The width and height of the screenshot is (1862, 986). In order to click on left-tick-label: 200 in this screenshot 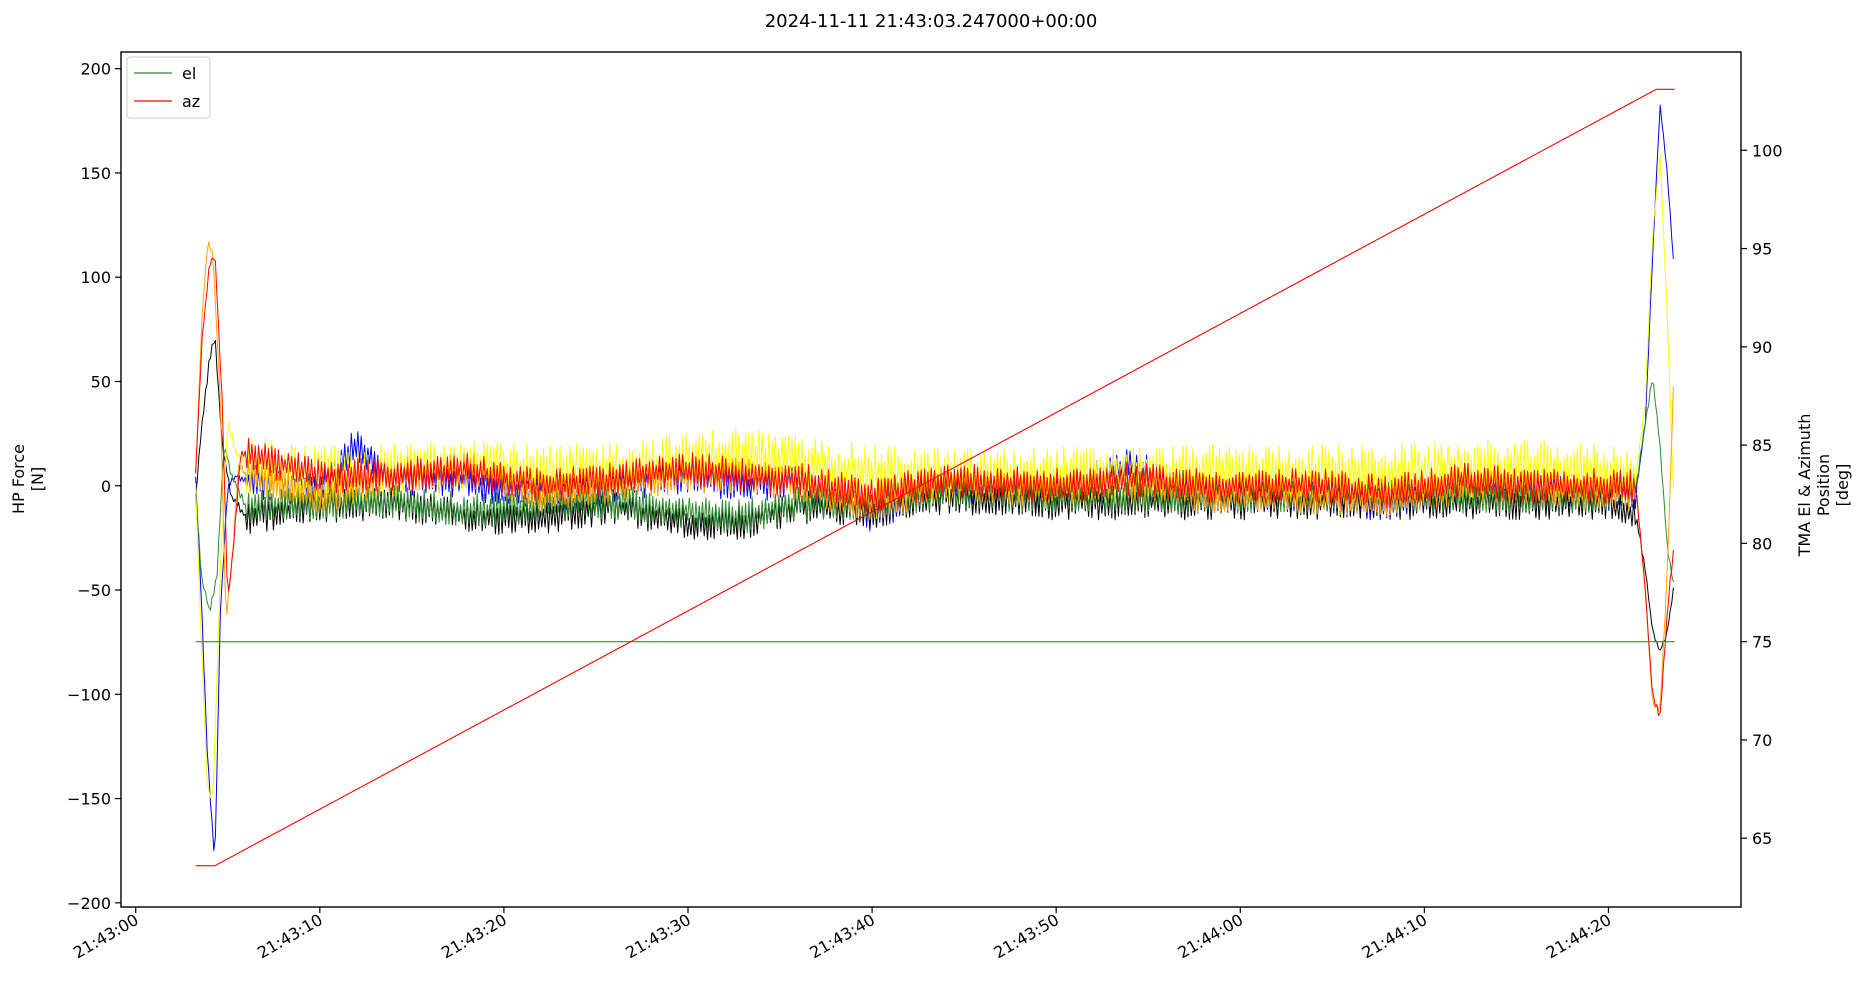, I will do `click(95, 69)`.